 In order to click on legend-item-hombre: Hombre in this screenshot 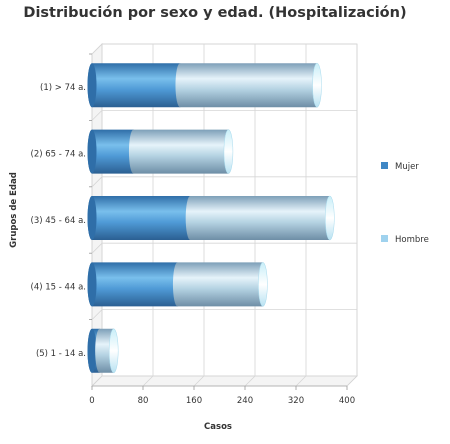, I will do `click(405, 240)`.